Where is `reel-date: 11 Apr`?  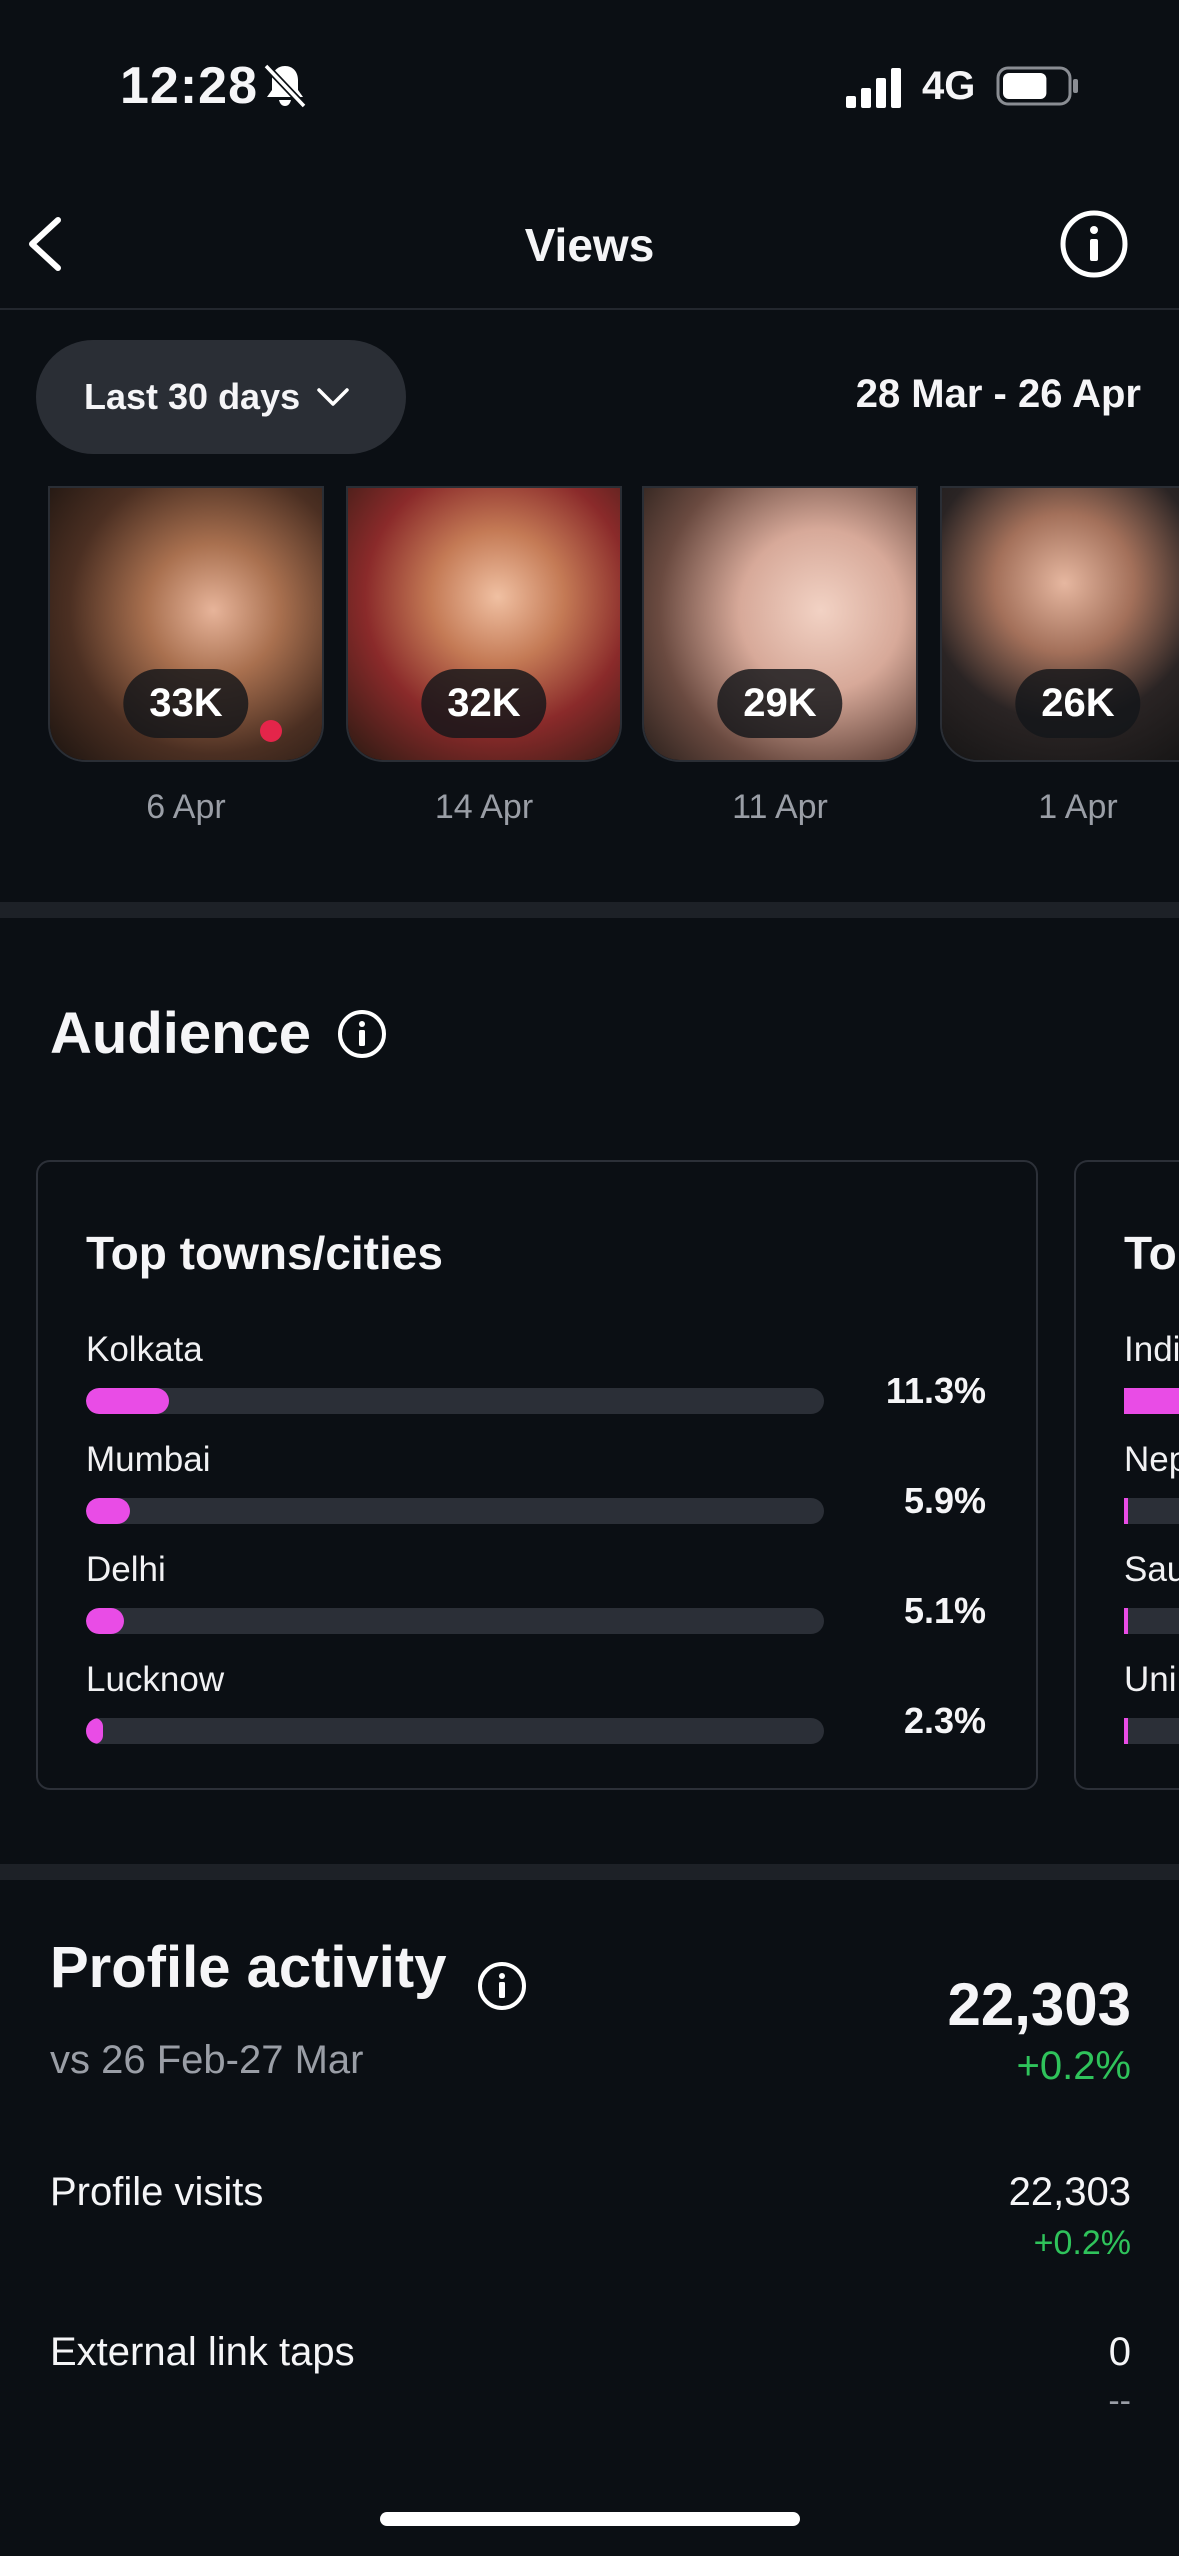
reel-date: 11 Apr is located at coordinates (780, 807).